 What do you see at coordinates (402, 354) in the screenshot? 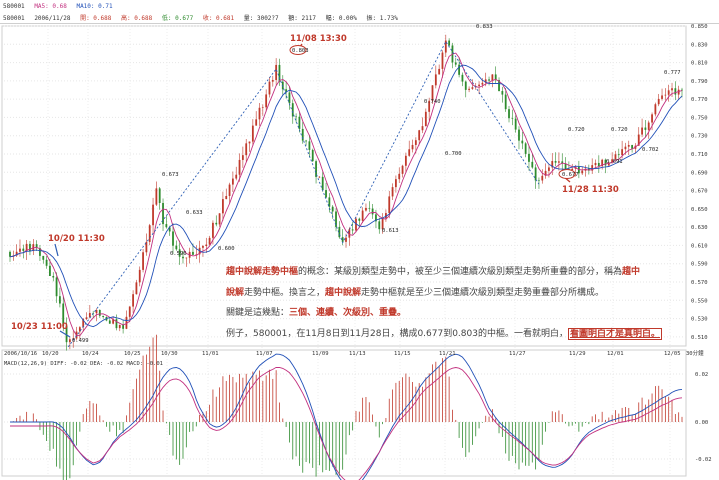
I see `date-tick-label: 11/15` at bounding box center [402, 354].